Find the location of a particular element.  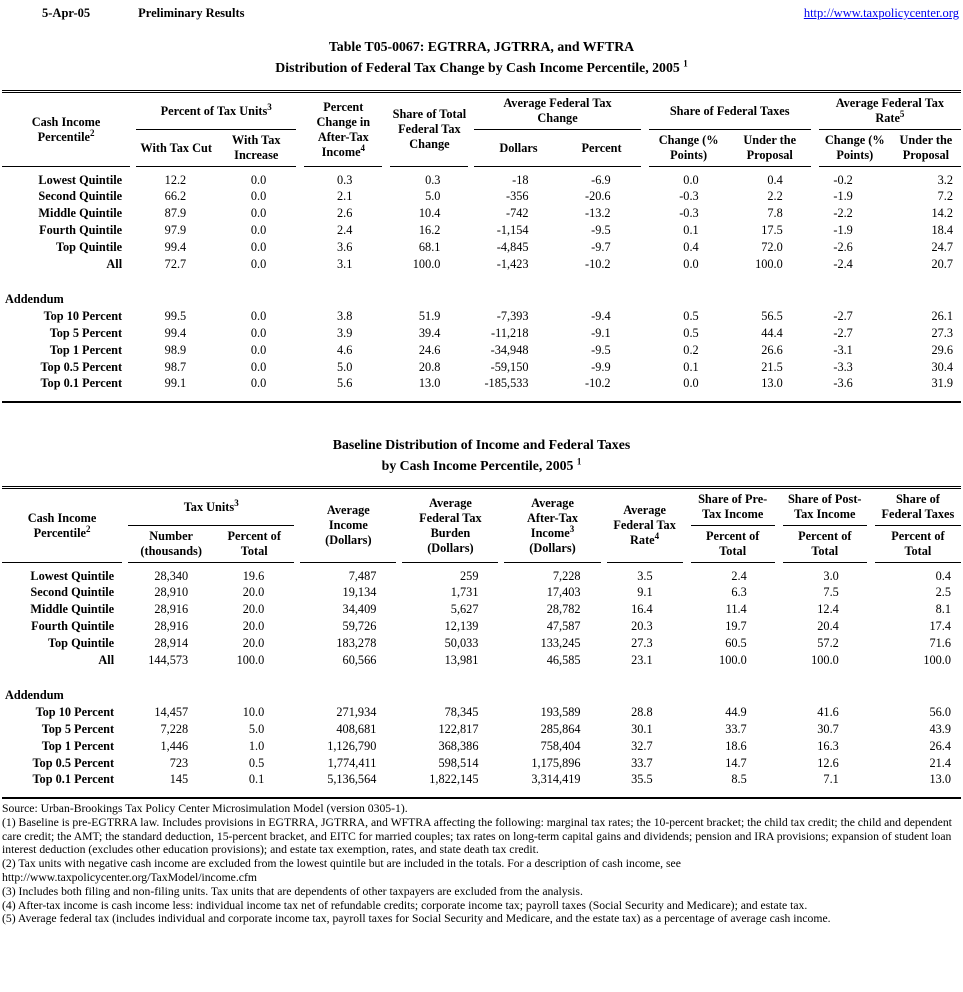

data-cell: 13,981 is located at coordinates (461, 660).